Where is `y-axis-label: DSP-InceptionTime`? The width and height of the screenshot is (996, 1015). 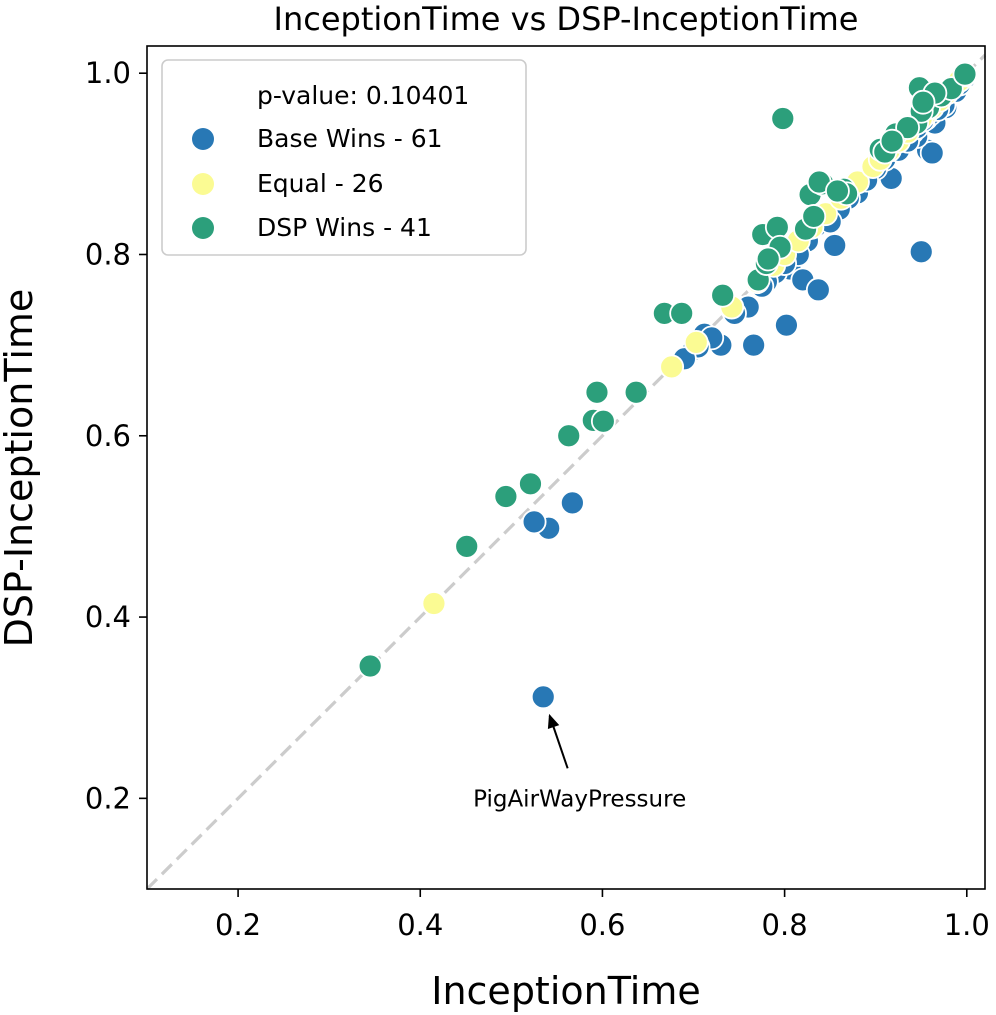
y-axis-label: DSP-InceptionTime is located at coordinates (20, 468).